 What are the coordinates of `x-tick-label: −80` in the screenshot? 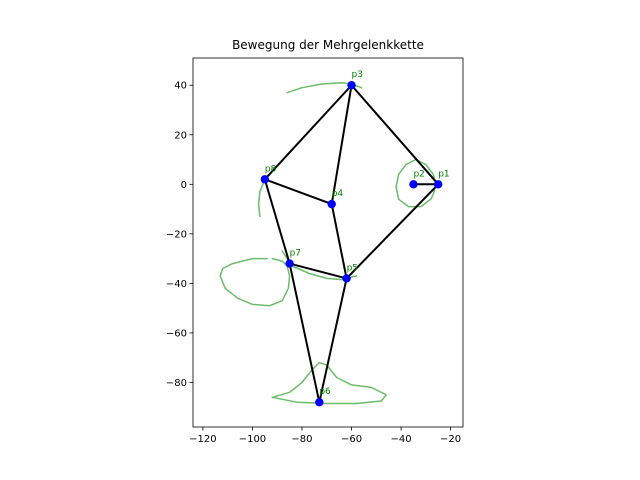 It's located at (301, 439).